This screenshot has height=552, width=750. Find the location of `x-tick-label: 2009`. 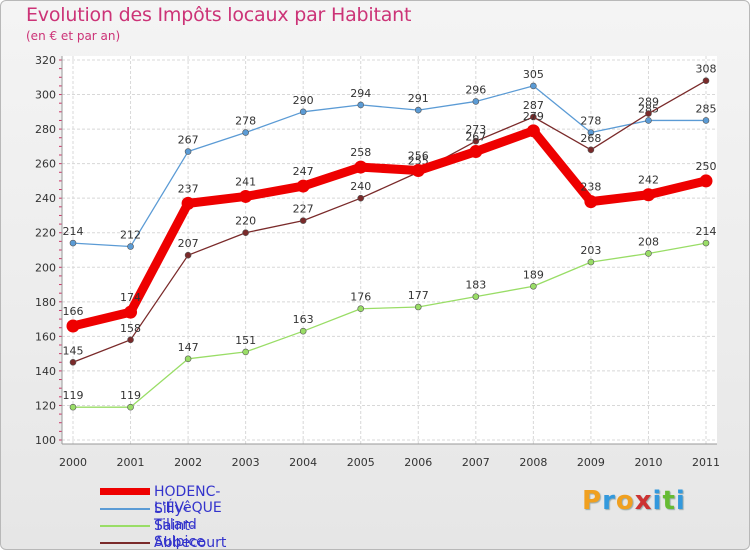

x-tick-label: 2009 is located at coordinates (591, 462).